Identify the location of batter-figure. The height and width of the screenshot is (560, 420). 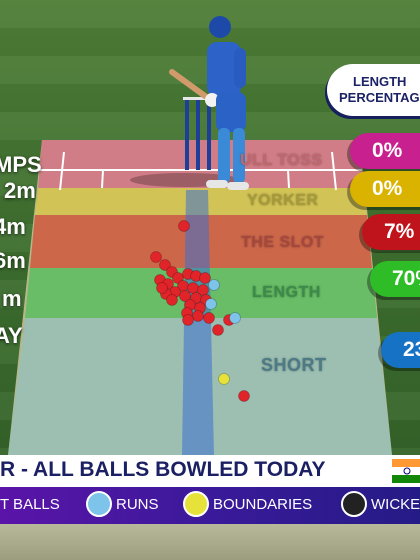
(209, 103).